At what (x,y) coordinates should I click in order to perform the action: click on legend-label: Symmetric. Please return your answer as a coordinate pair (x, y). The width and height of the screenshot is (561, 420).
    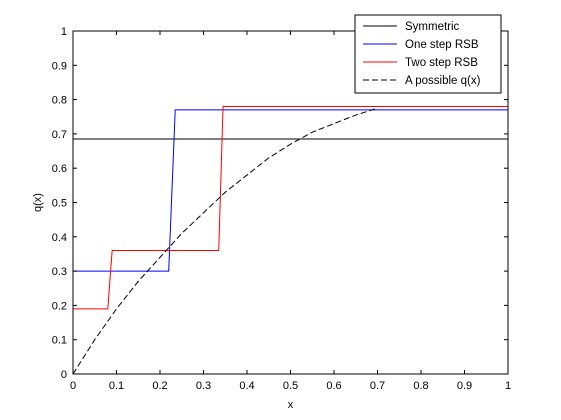
    Looking at the image, I should click on (432, 27).